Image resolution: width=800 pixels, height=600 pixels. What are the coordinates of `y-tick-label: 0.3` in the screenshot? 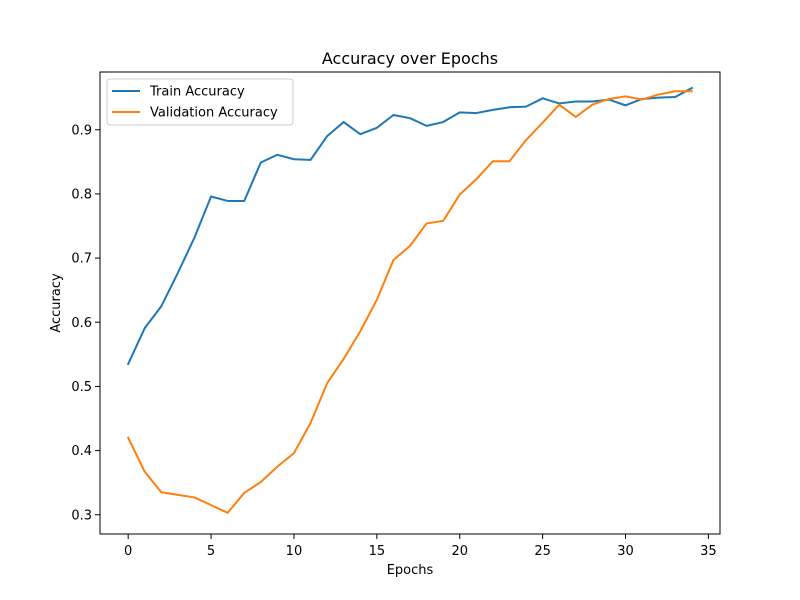 It's located at (81, 515).